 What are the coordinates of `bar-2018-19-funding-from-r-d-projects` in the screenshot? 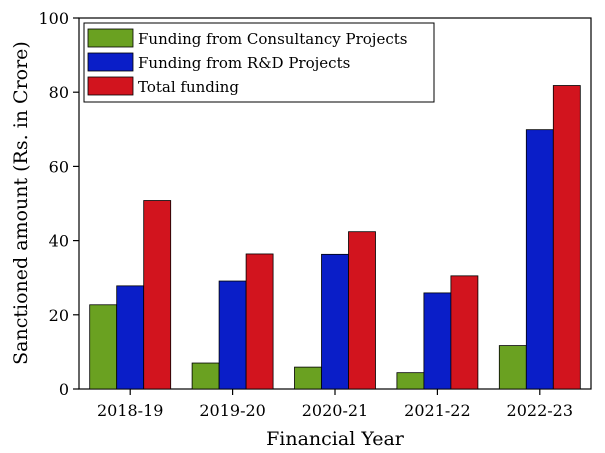 It's located at (130, 337).